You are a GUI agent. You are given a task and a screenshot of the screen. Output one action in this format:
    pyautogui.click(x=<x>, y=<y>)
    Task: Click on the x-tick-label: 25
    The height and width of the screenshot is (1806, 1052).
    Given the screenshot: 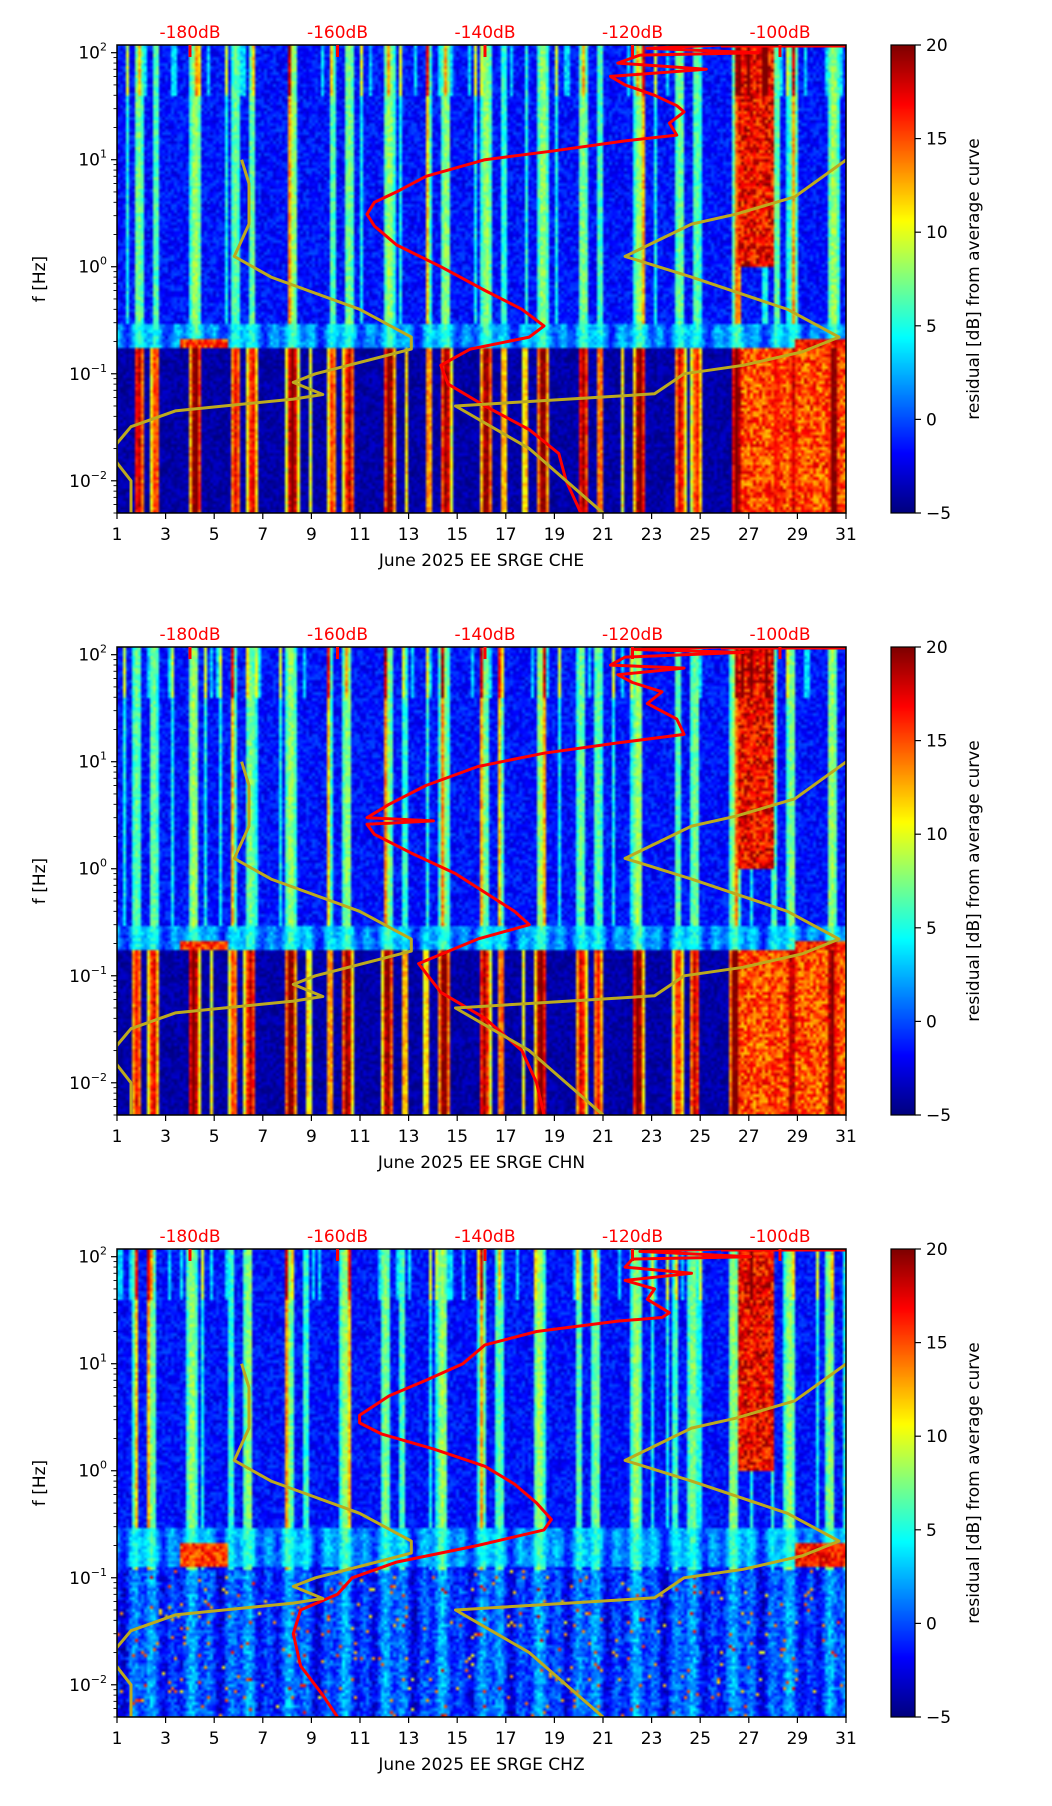 What is the action you would take?
    pyautogui.click(x=700, y=1137)
    